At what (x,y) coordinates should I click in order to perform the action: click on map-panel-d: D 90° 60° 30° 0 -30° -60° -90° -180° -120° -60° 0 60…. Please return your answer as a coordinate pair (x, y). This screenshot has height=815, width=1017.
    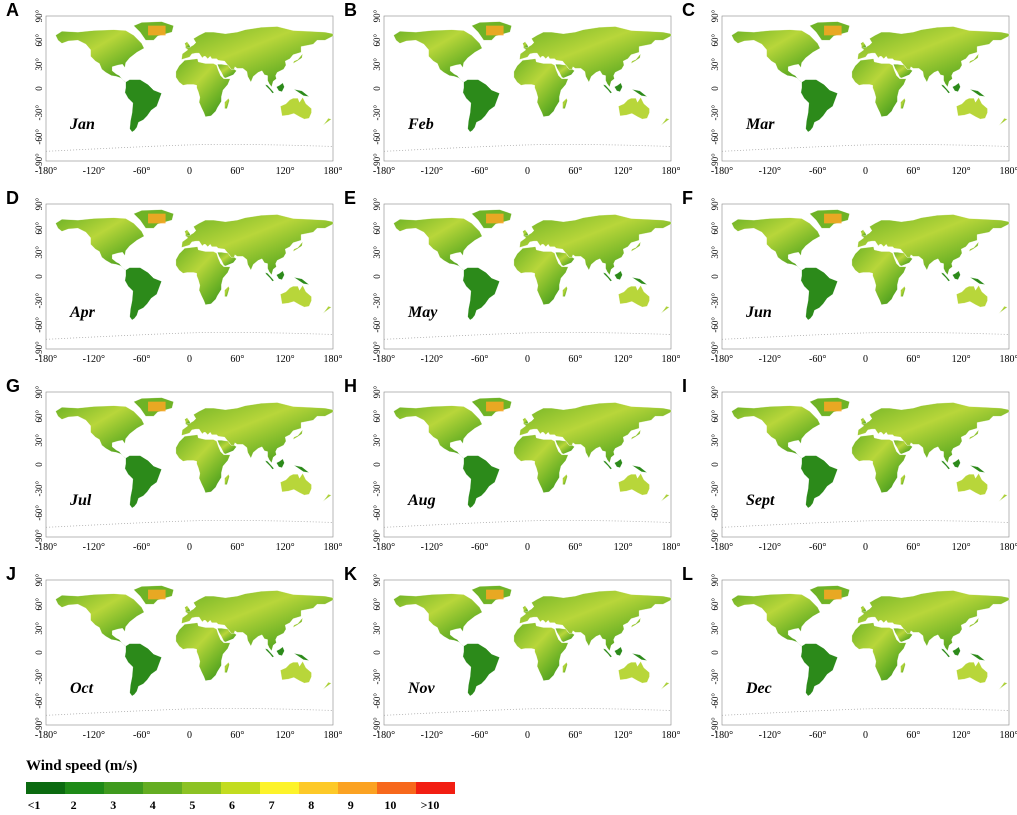
    Looking at the image, I should click on (174, 283).